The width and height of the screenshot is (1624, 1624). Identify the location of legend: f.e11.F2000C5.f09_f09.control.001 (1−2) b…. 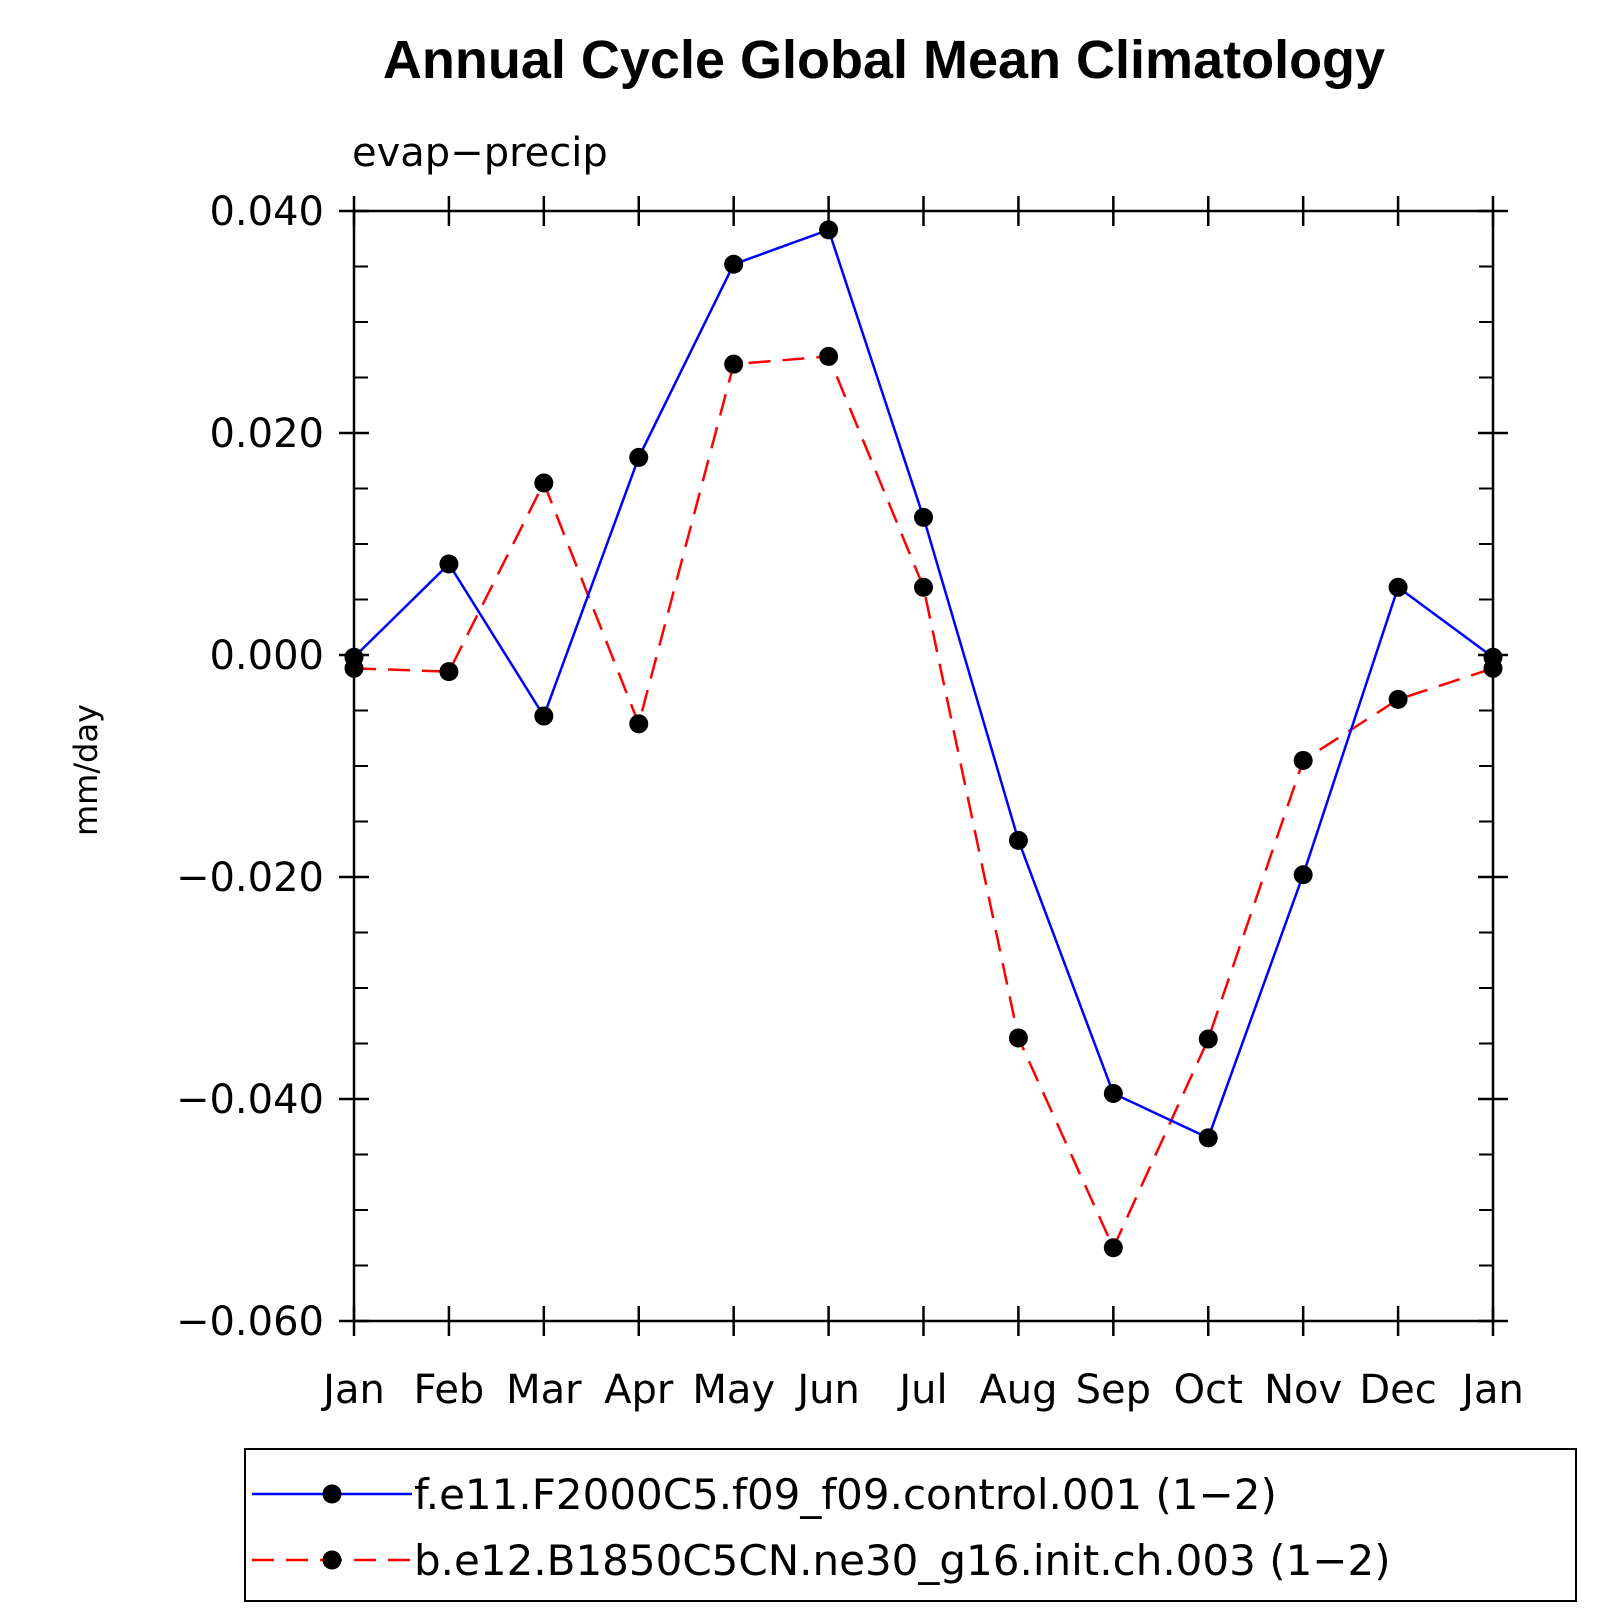
(910, 1525).